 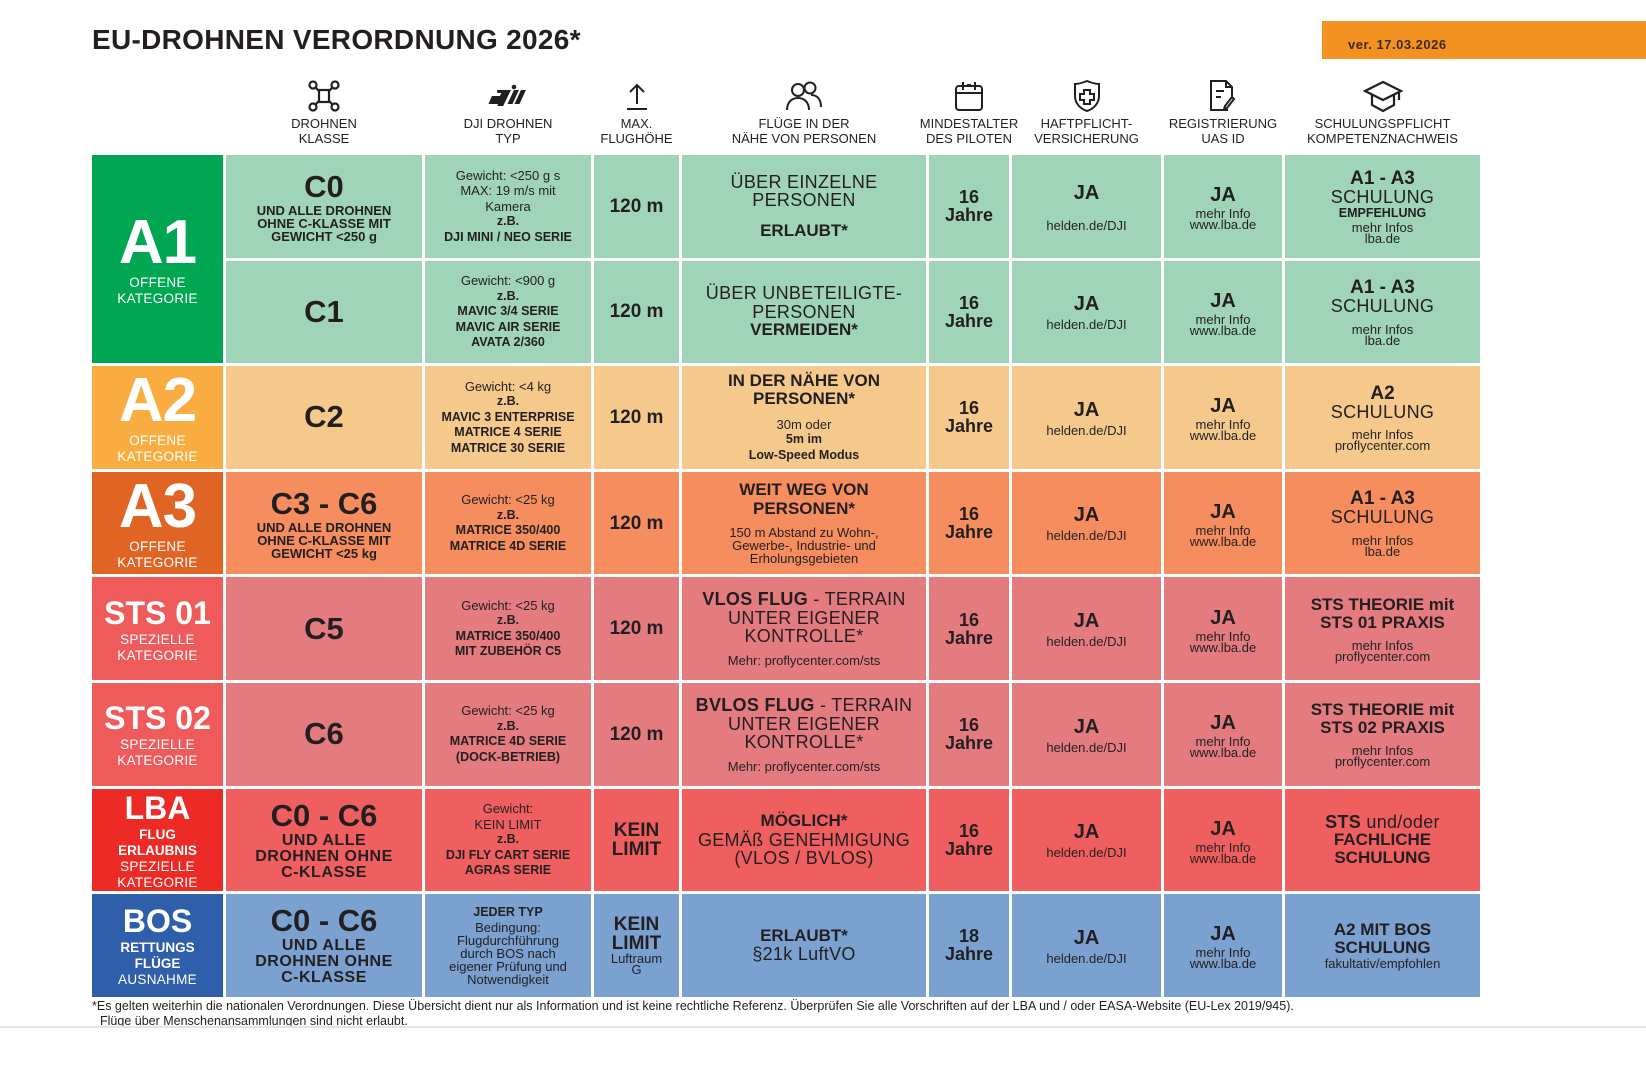 I want to click on cell-line: DJI FLY CART SERIE, so click(x=508, y=854).